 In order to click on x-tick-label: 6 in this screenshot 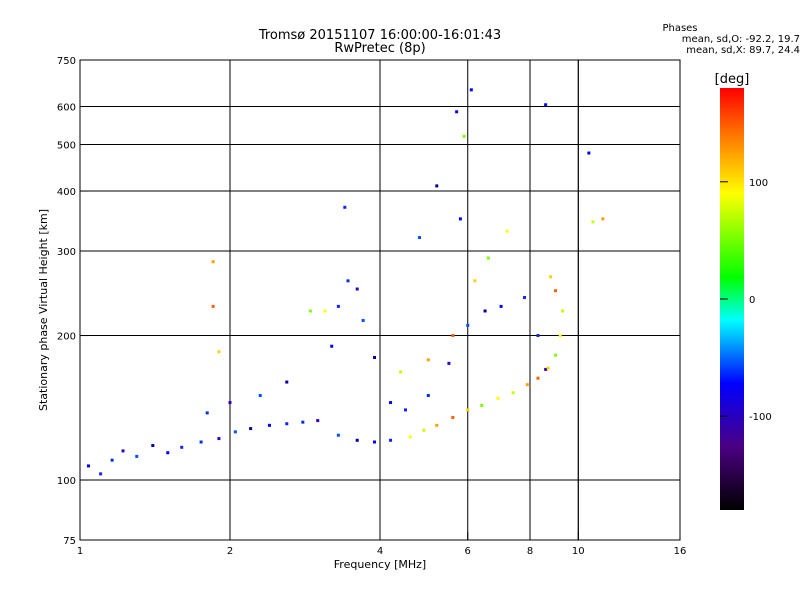, I will do `click(468, 551)`.